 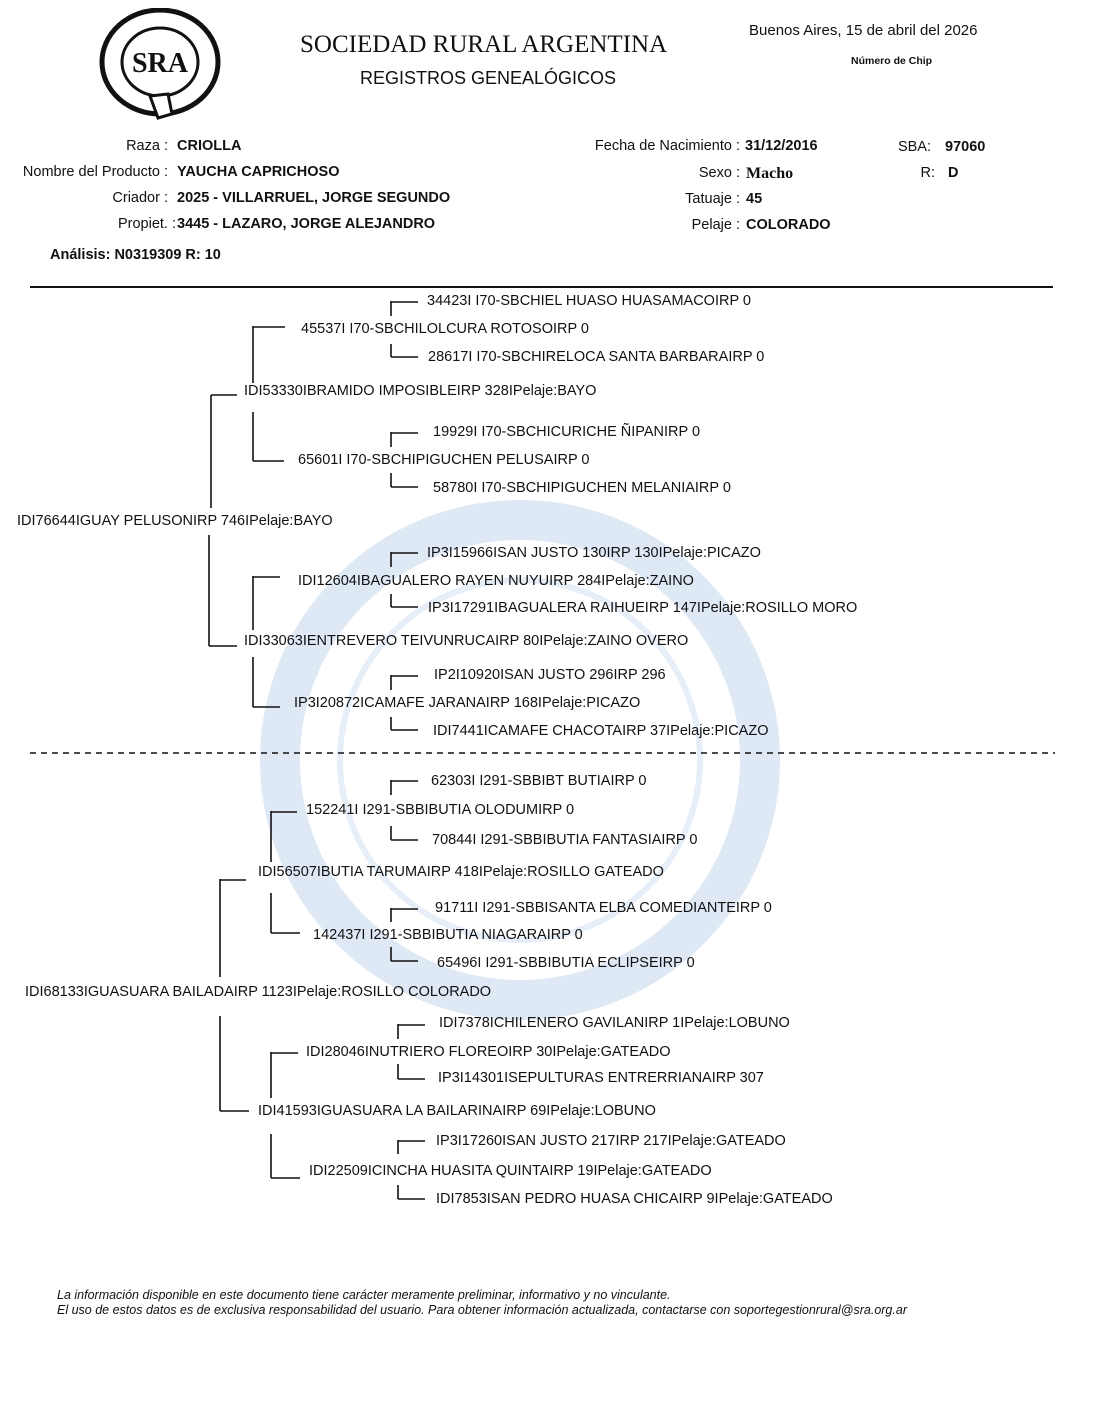 I want to click on dam-ancestor-entry: 142437I I291-SBBIBUTIA NIAGARAIRP 0, so click(x=448, y=935).